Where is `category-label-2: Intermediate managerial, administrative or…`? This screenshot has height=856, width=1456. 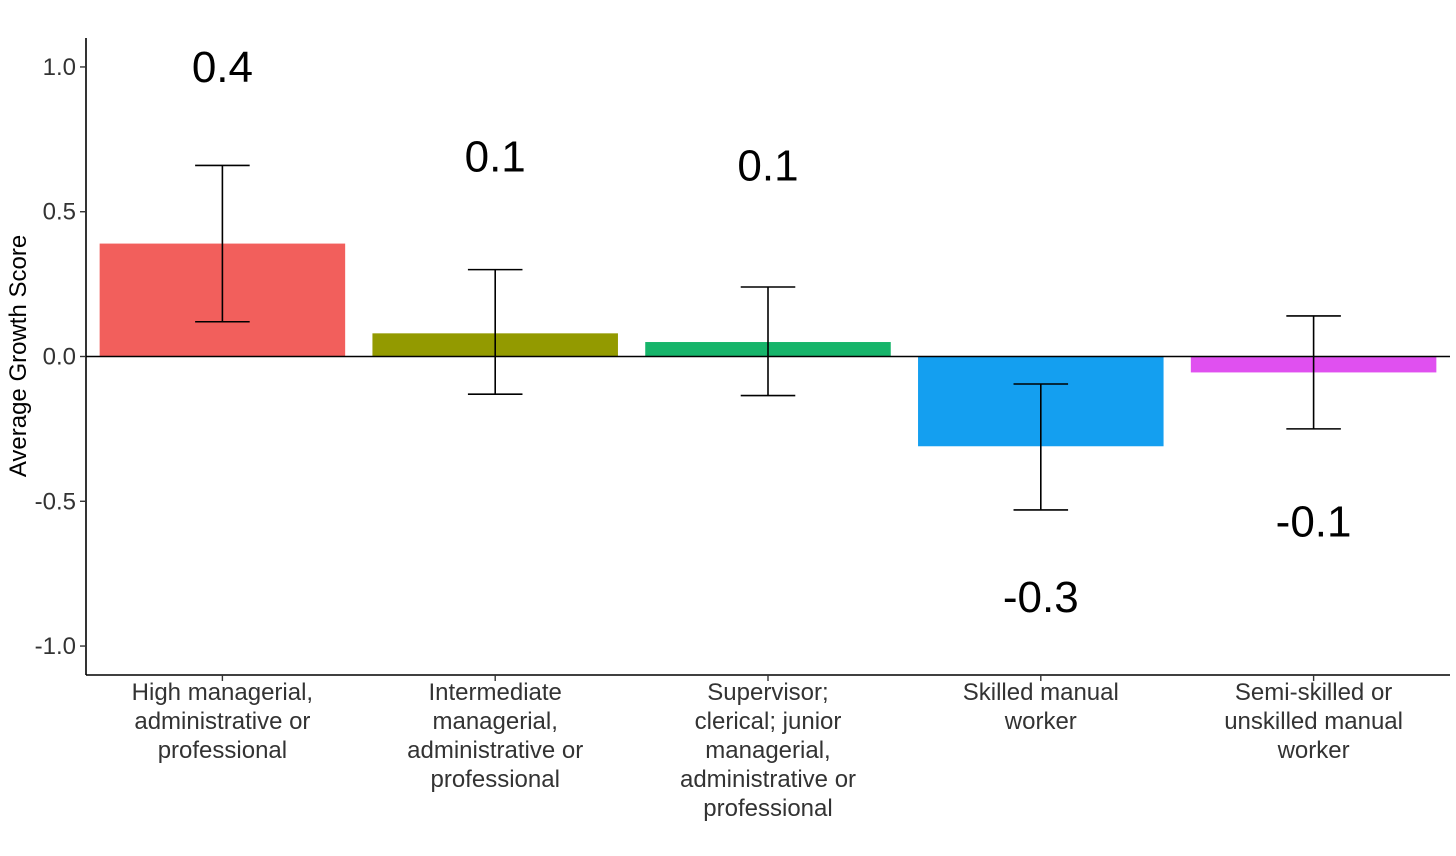 category-label-2: Intermediate managerial, administrative or… is located at coordinates (495, 736).